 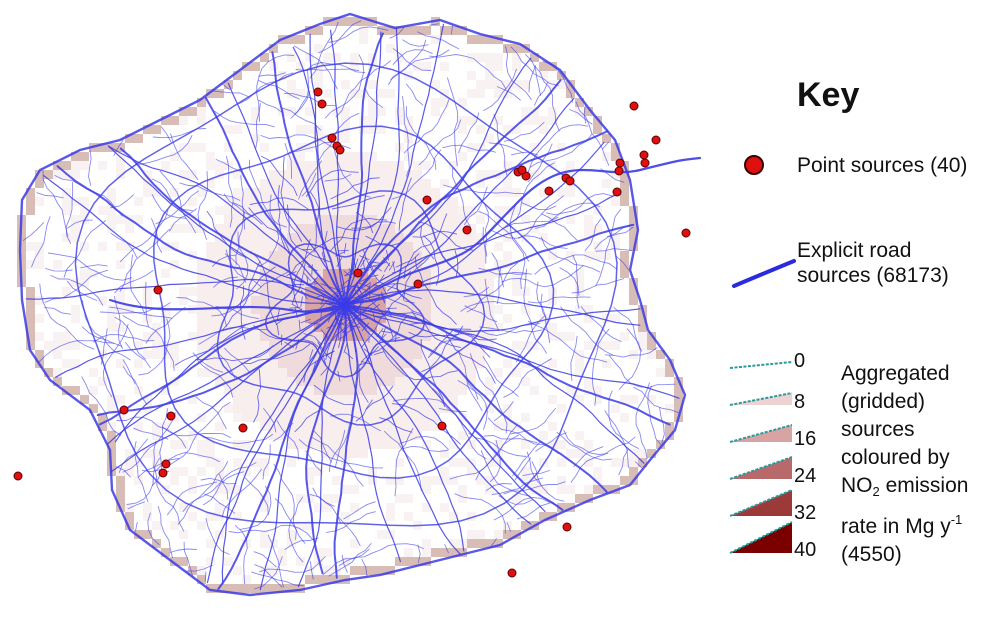 What do you see at coordinates (358, 273) in the screenshot?
I see `point-source` at bounding box center [358, 273].